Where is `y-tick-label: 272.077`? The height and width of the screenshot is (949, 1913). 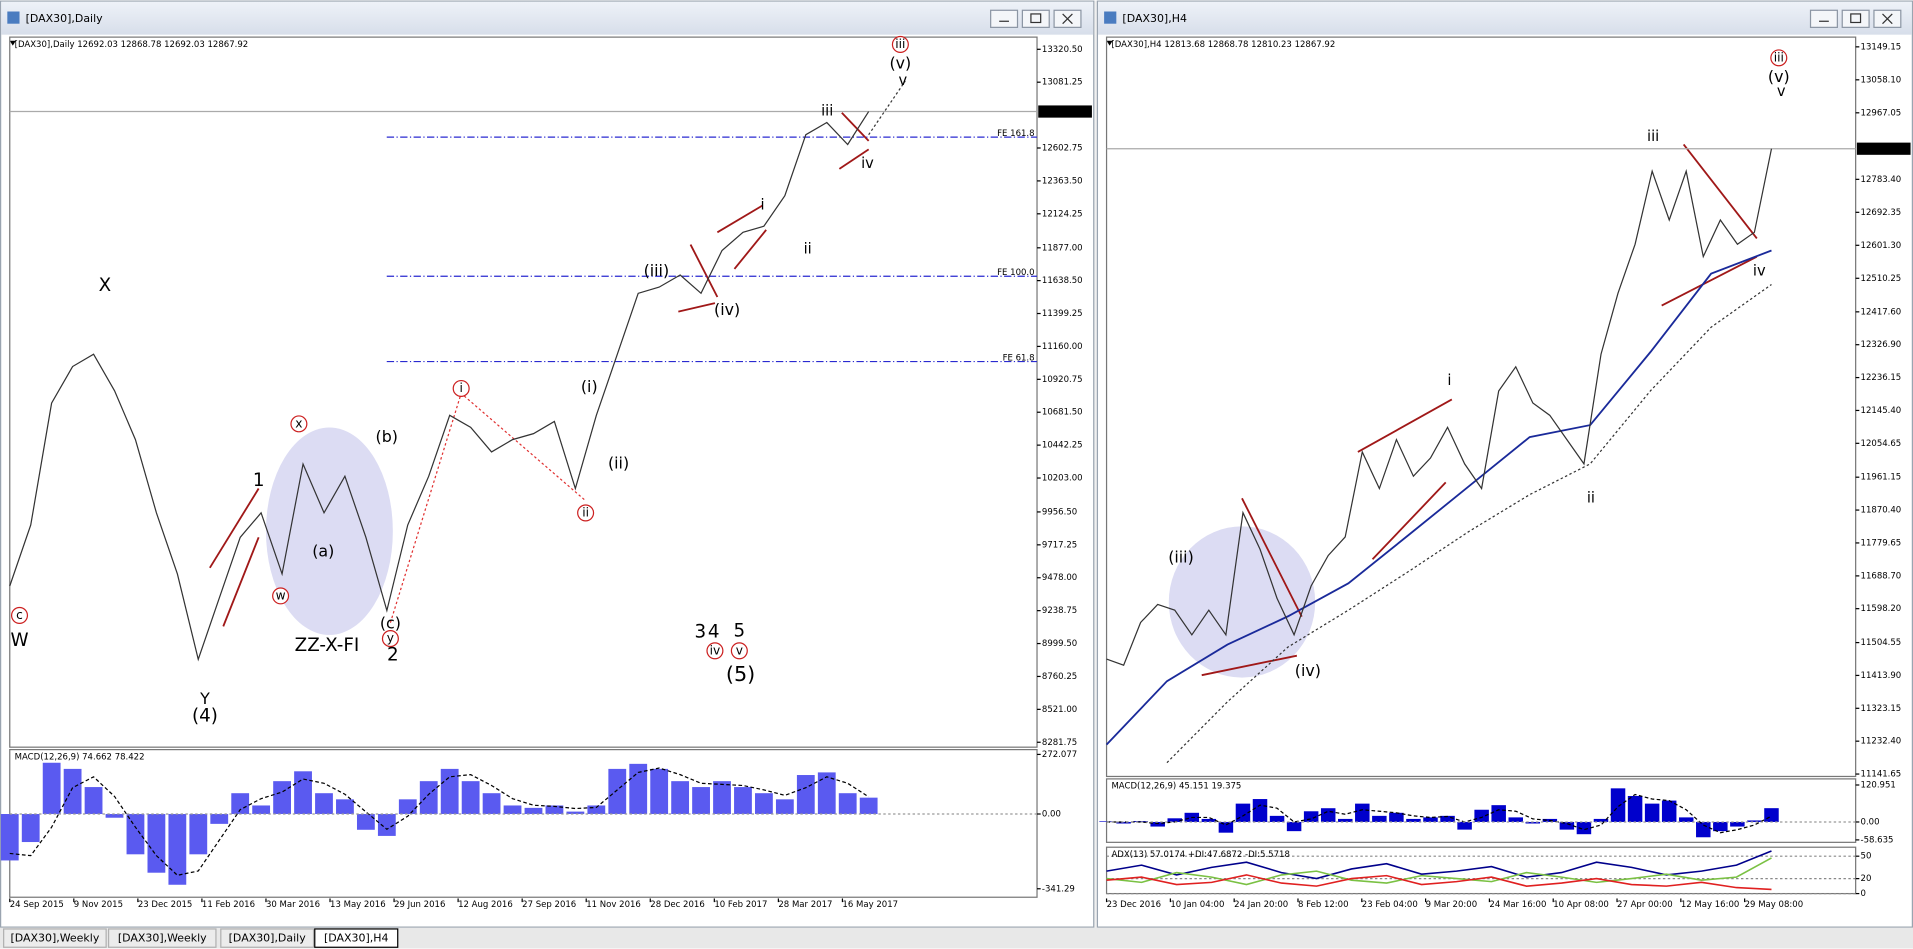
y-tick-label: 272.077 is located at coordinates (1059, 755).